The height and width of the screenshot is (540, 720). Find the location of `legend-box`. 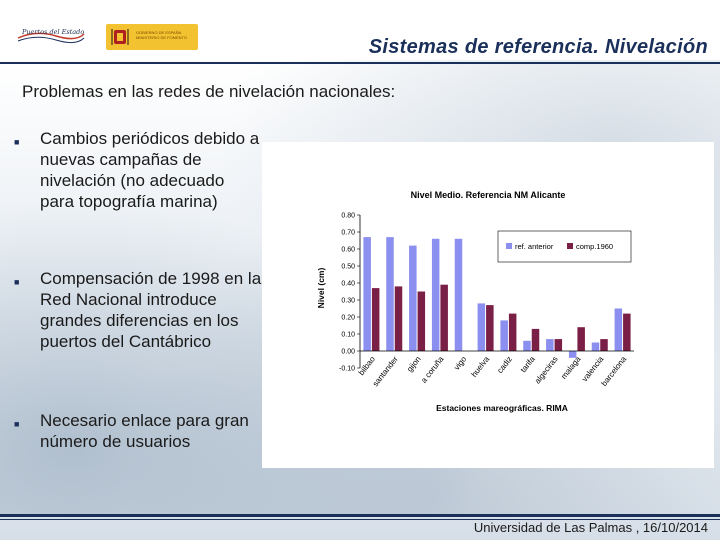

legend-box is located at coordinates (564, 246).